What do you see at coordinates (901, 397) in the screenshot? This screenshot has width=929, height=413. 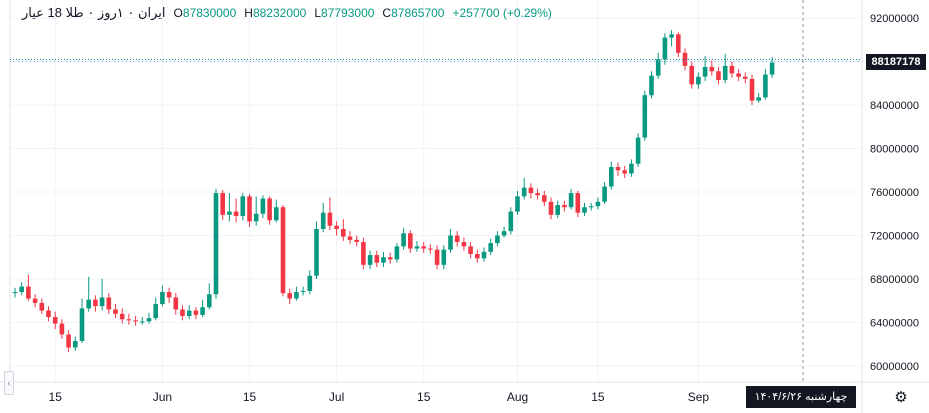 I see `settings-icon: ⚙` at bounding box center [901, 397].